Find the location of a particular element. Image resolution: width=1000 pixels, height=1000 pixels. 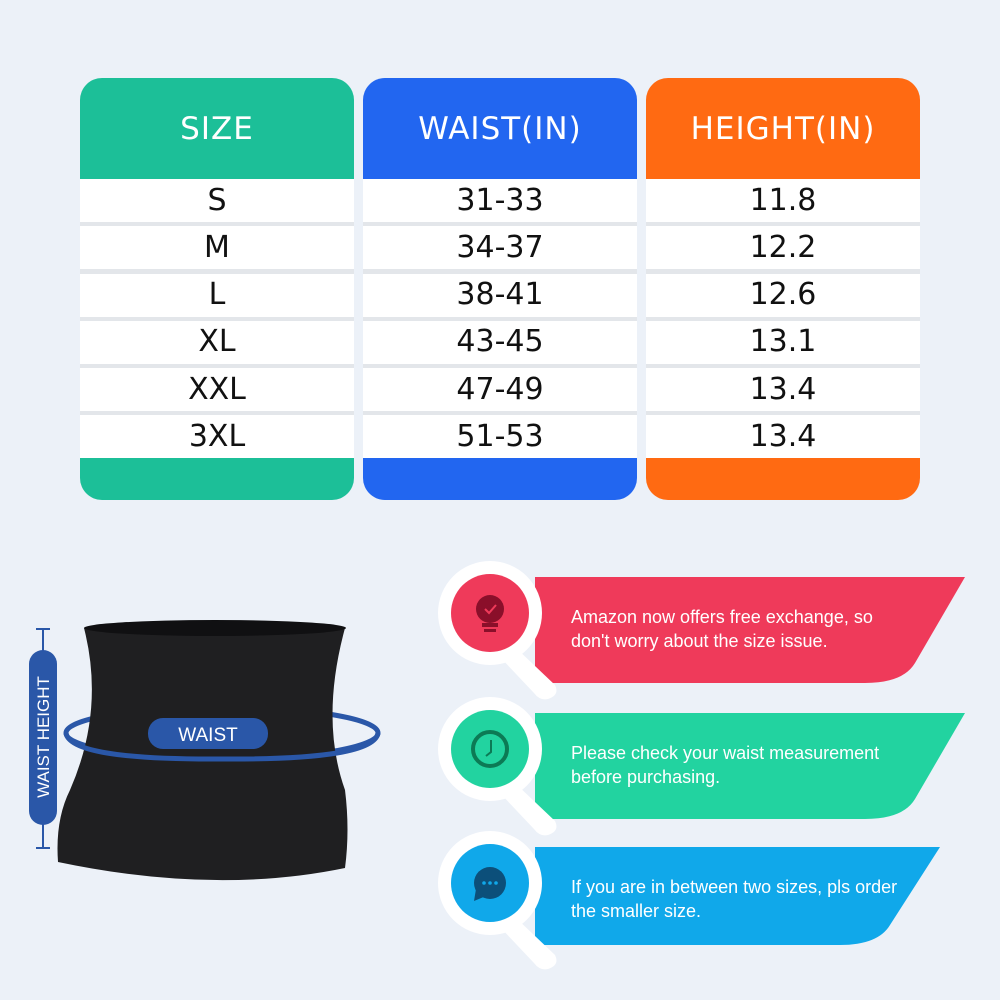

waist-trainer-belt is located at coordinates (202, 751).